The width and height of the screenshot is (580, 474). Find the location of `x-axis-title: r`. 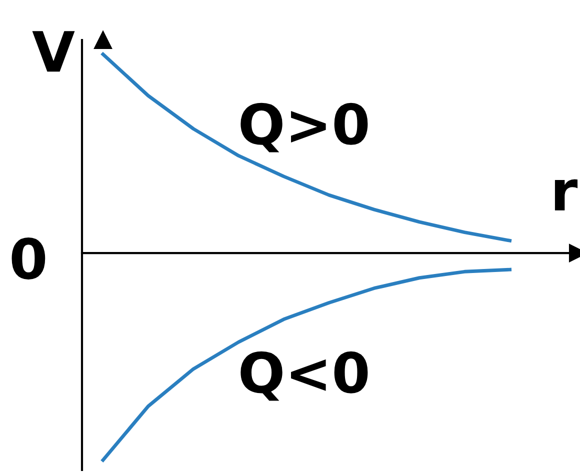

x-axis-title: r is located at coordinates (566, 194).